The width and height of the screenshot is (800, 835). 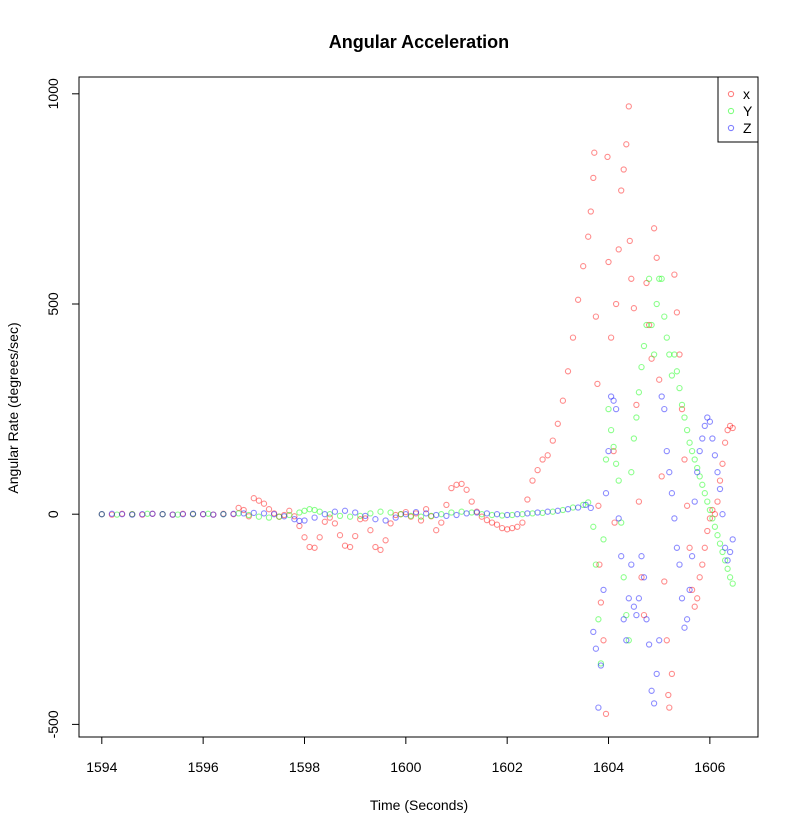 What do you see at coordinates (731, 111) in the screenshot?
I see `legend-marker-y` at bounding box center [731, 111].